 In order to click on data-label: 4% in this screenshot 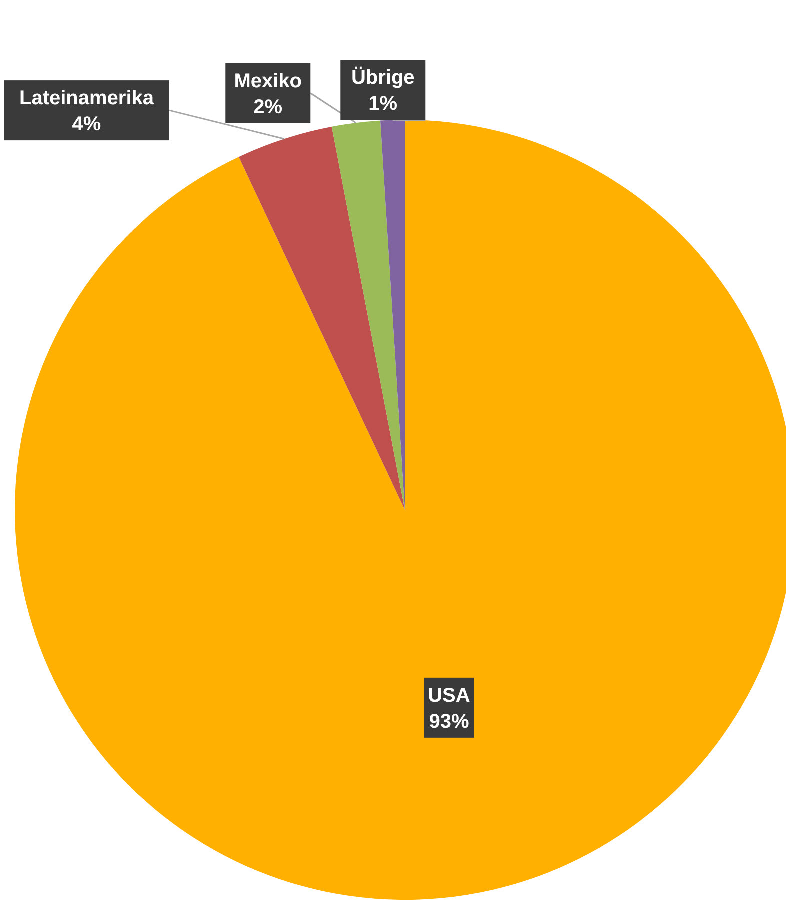, I will do `click(87, 125)`.